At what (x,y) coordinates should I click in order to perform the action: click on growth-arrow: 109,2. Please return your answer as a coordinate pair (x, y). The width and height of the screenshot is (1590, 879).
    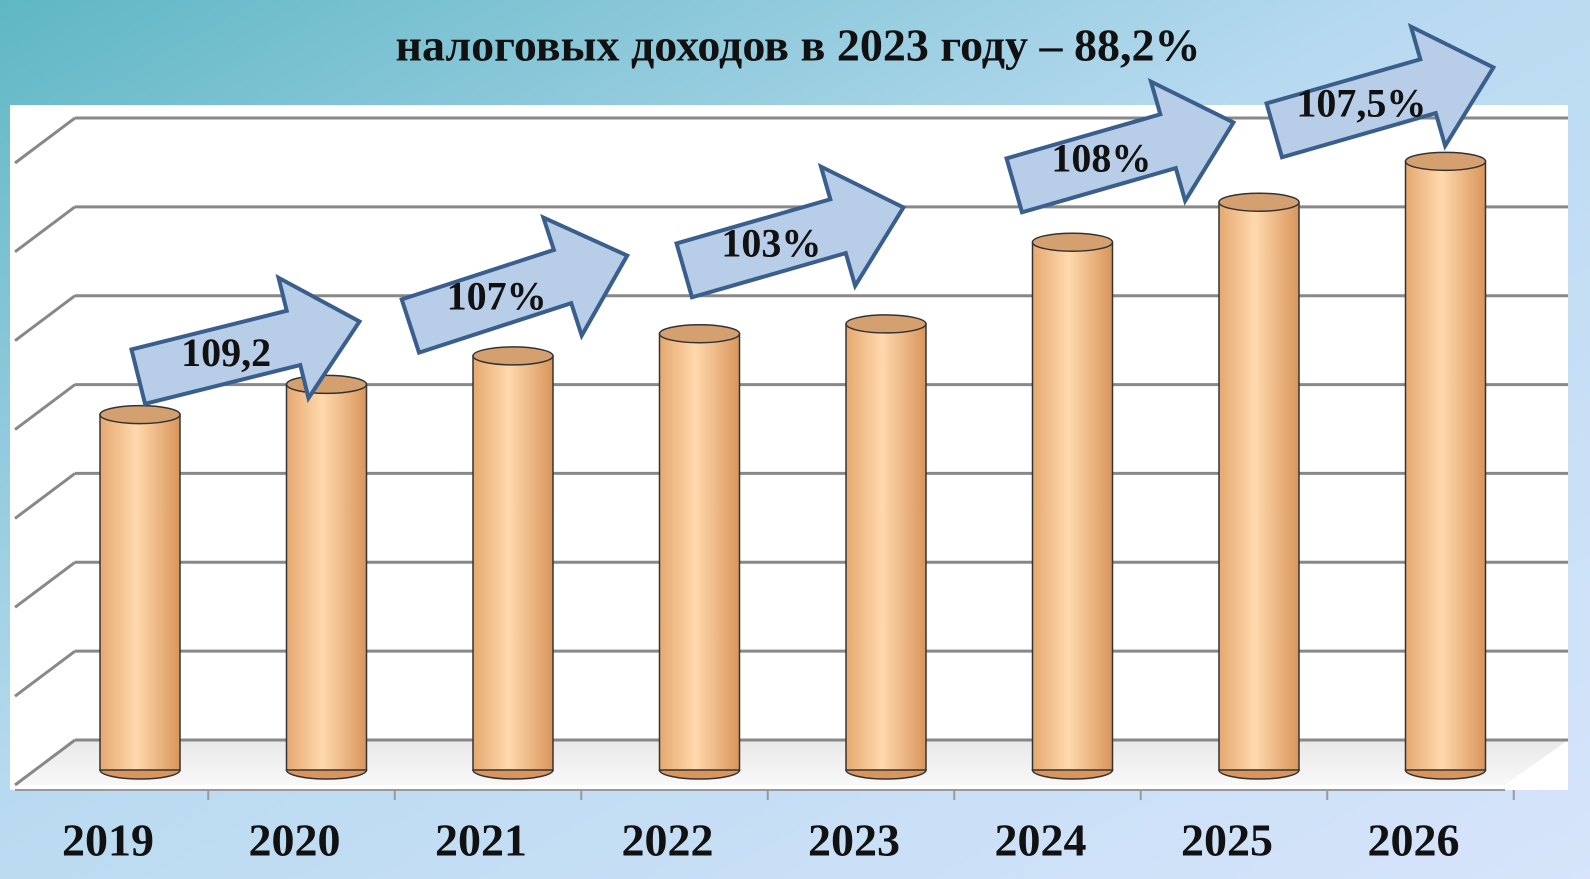
    Looking at the image, I should click on (246, 340).